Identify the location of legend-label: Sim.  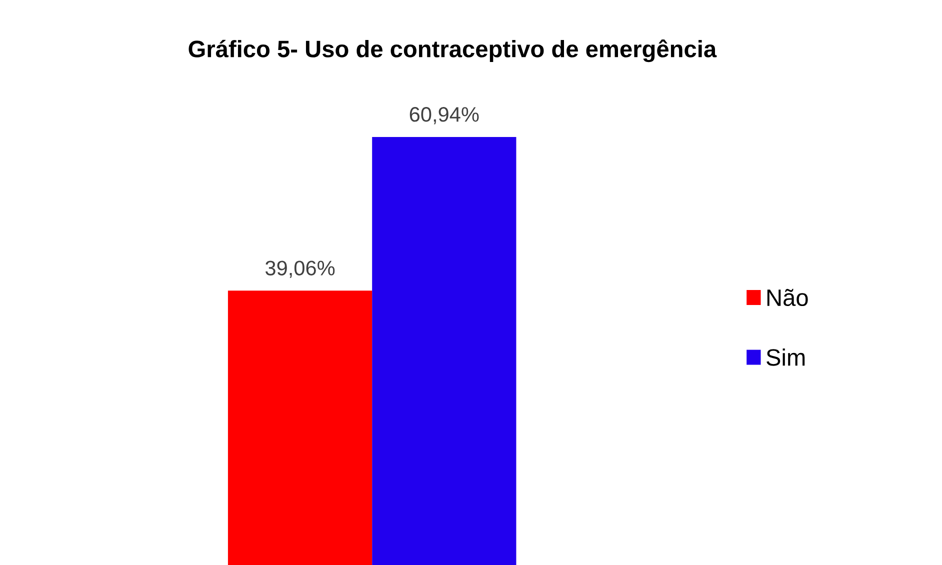
(785, 357).